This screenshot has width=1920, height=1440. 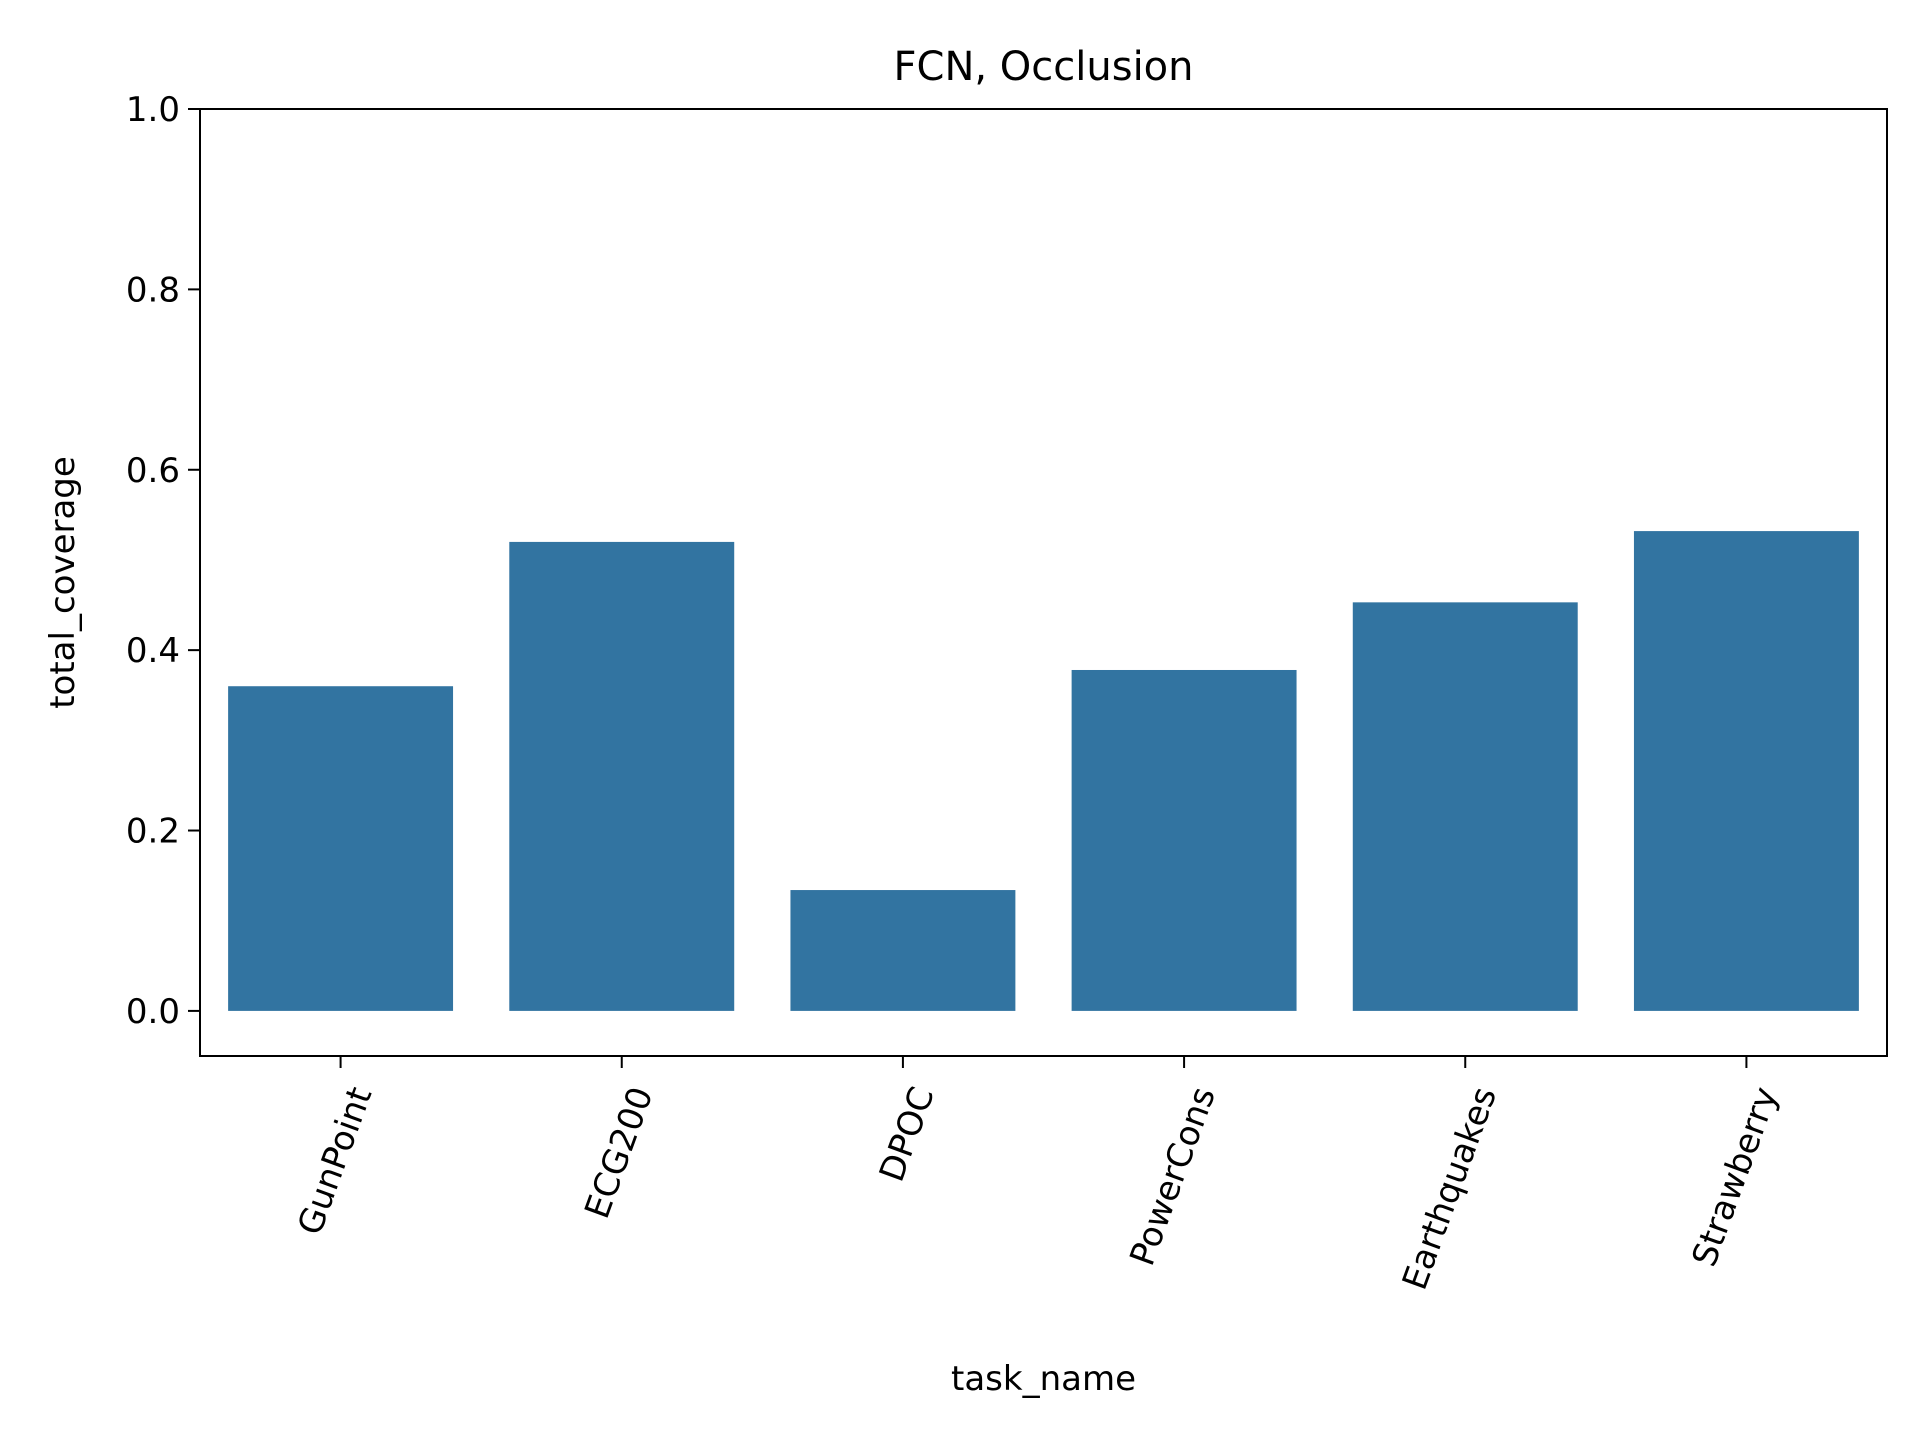 I want to click on y-tick-label: 0.8, so click(x=153, y=290).